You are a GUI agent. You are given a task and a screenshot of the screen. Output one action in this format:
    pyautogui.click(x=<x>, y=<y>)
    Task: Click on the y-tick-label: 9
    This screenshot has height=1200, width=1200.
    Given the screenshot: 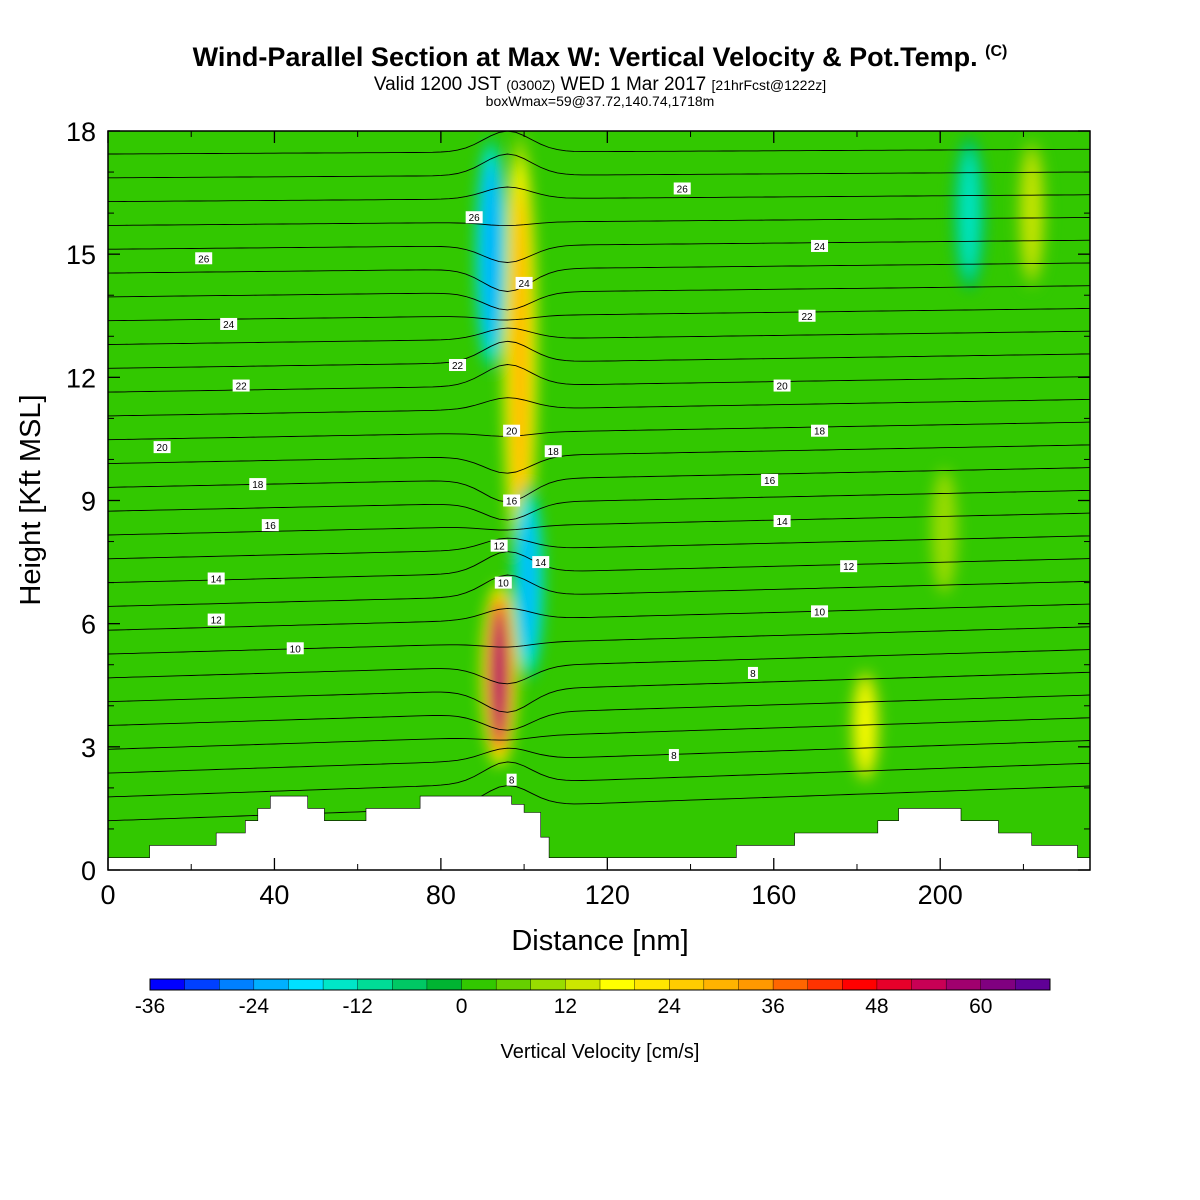 What is the action you would take?
    pyautogui.click(x=88, y=502)
    